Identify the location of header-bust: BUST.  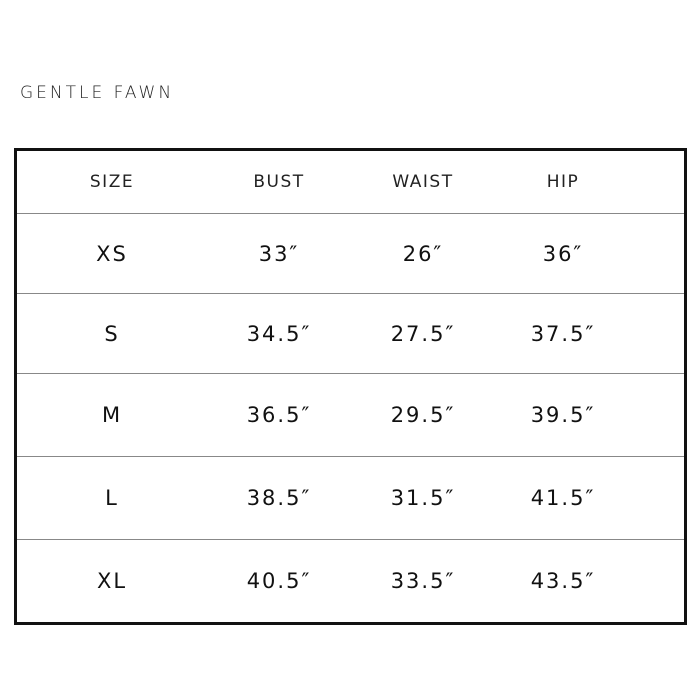
(279, 182).